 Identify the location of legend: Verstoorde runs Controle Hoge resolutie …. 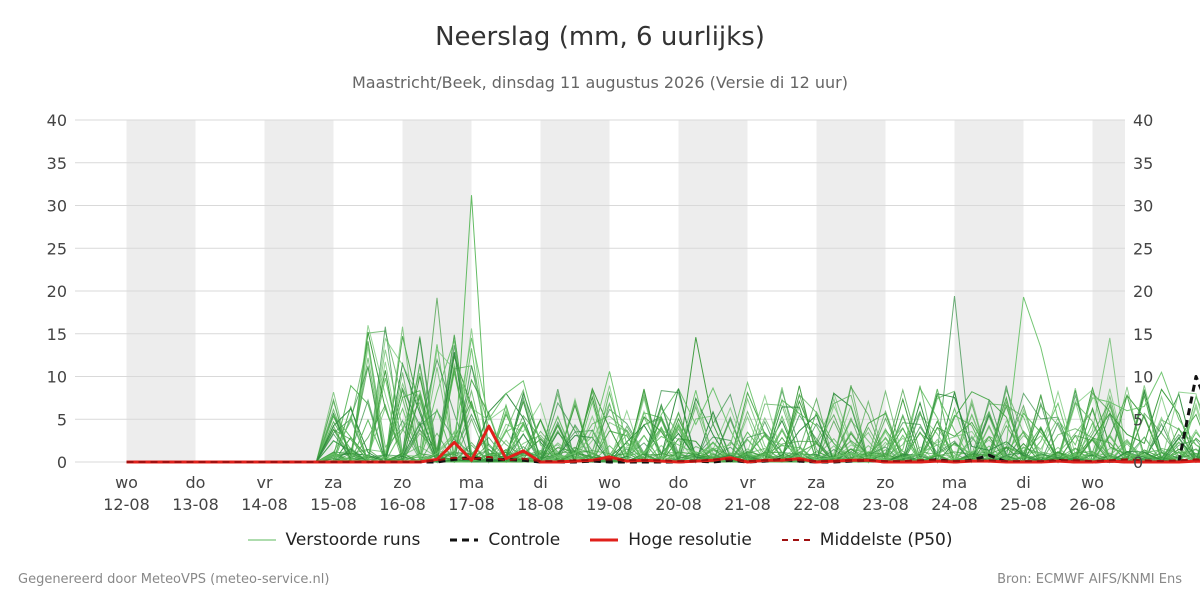
(600, 540).